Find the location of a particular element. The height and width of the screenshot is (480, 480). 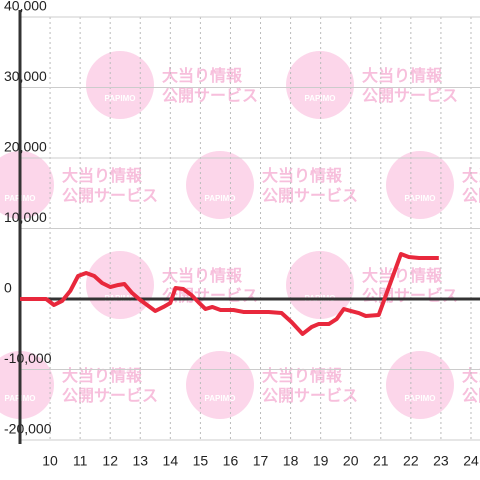

y-tick-label: -20,000 is located at coordinates (28, 429).